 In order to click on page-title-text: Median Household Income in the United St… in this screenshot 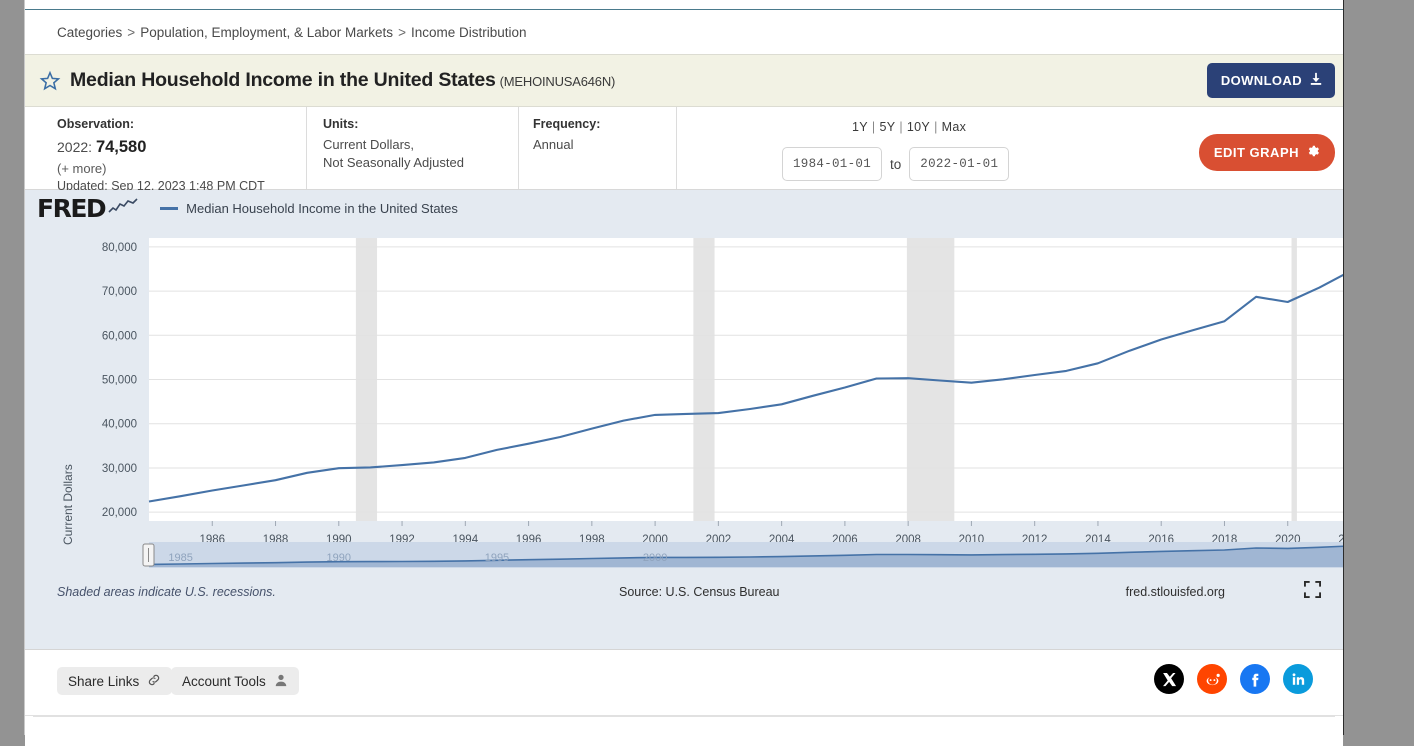, I will do `click(283, 80)`.